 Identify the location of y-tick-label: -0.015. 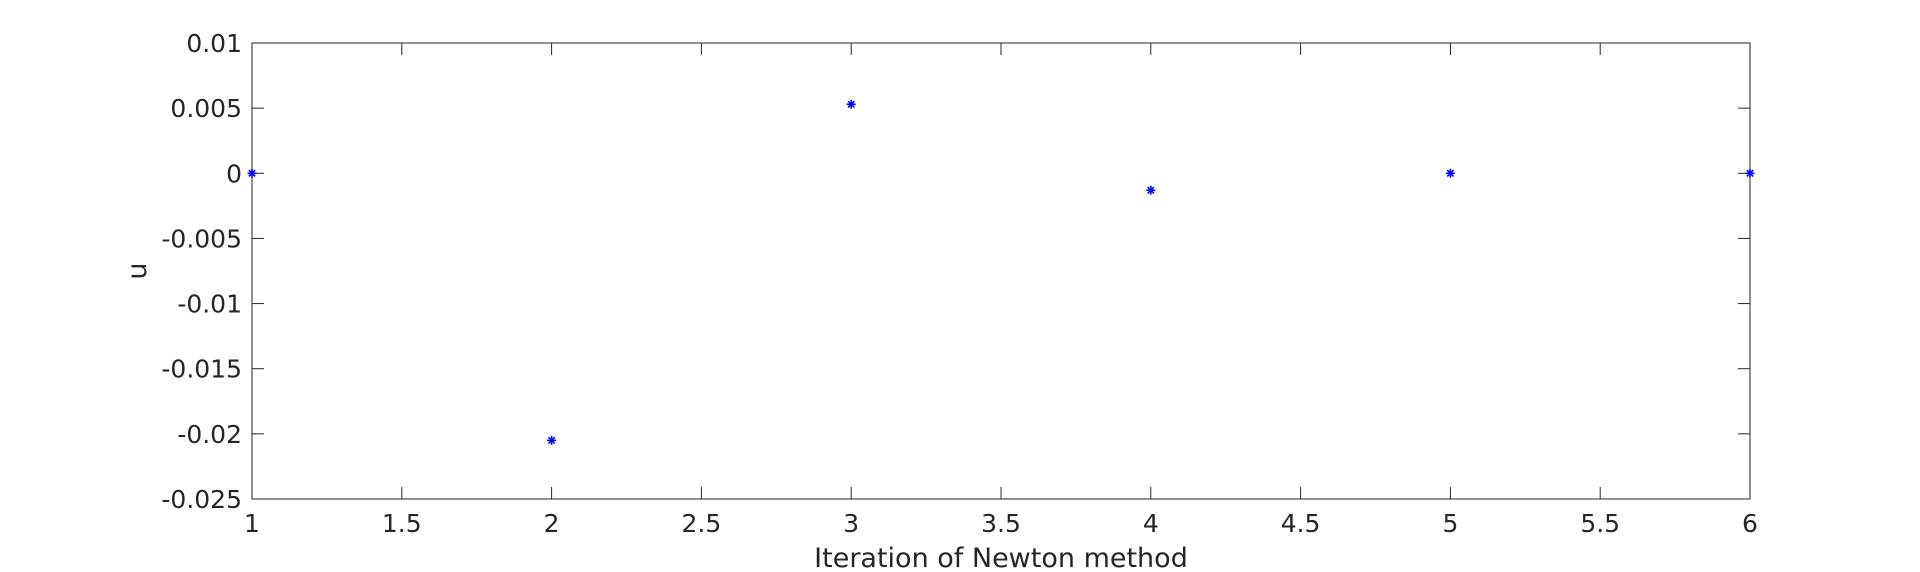
(201, 369).